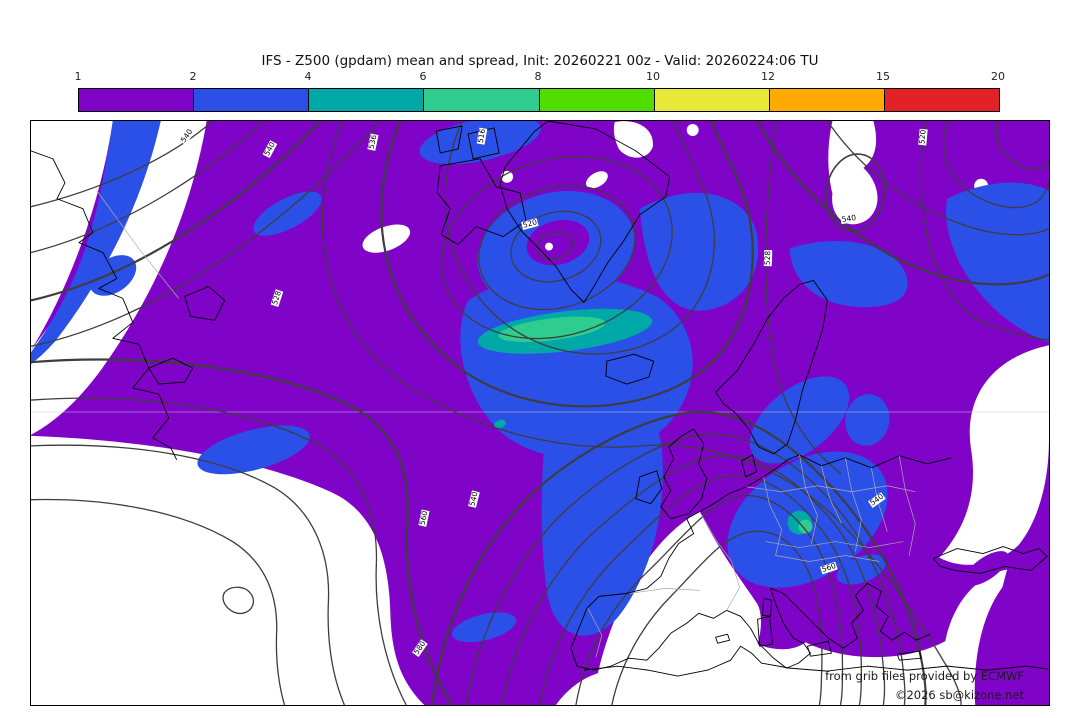 Image resolution: width=1080 pixels, height=718 pixels. Describe the element at coordinates (78, 76) in the screenshot. I see `colorbar-tick: 1` at that location.